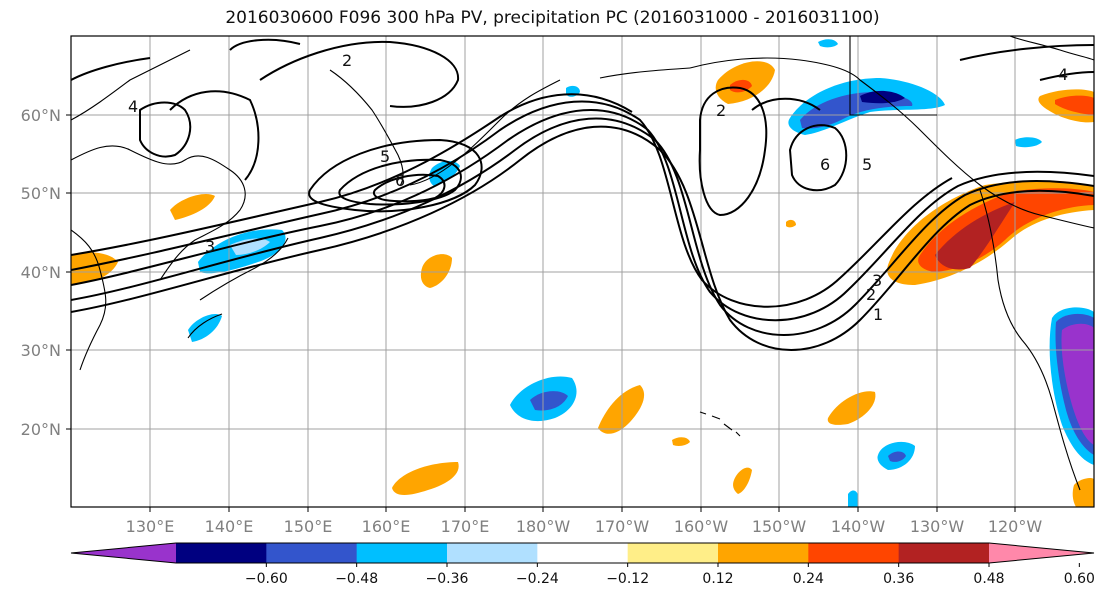 The height and width of the screenshot is (601, 1105). Describe the element at coordinates (386, 526) in the screenshot. I see `lon-label: 160°E` at that location.